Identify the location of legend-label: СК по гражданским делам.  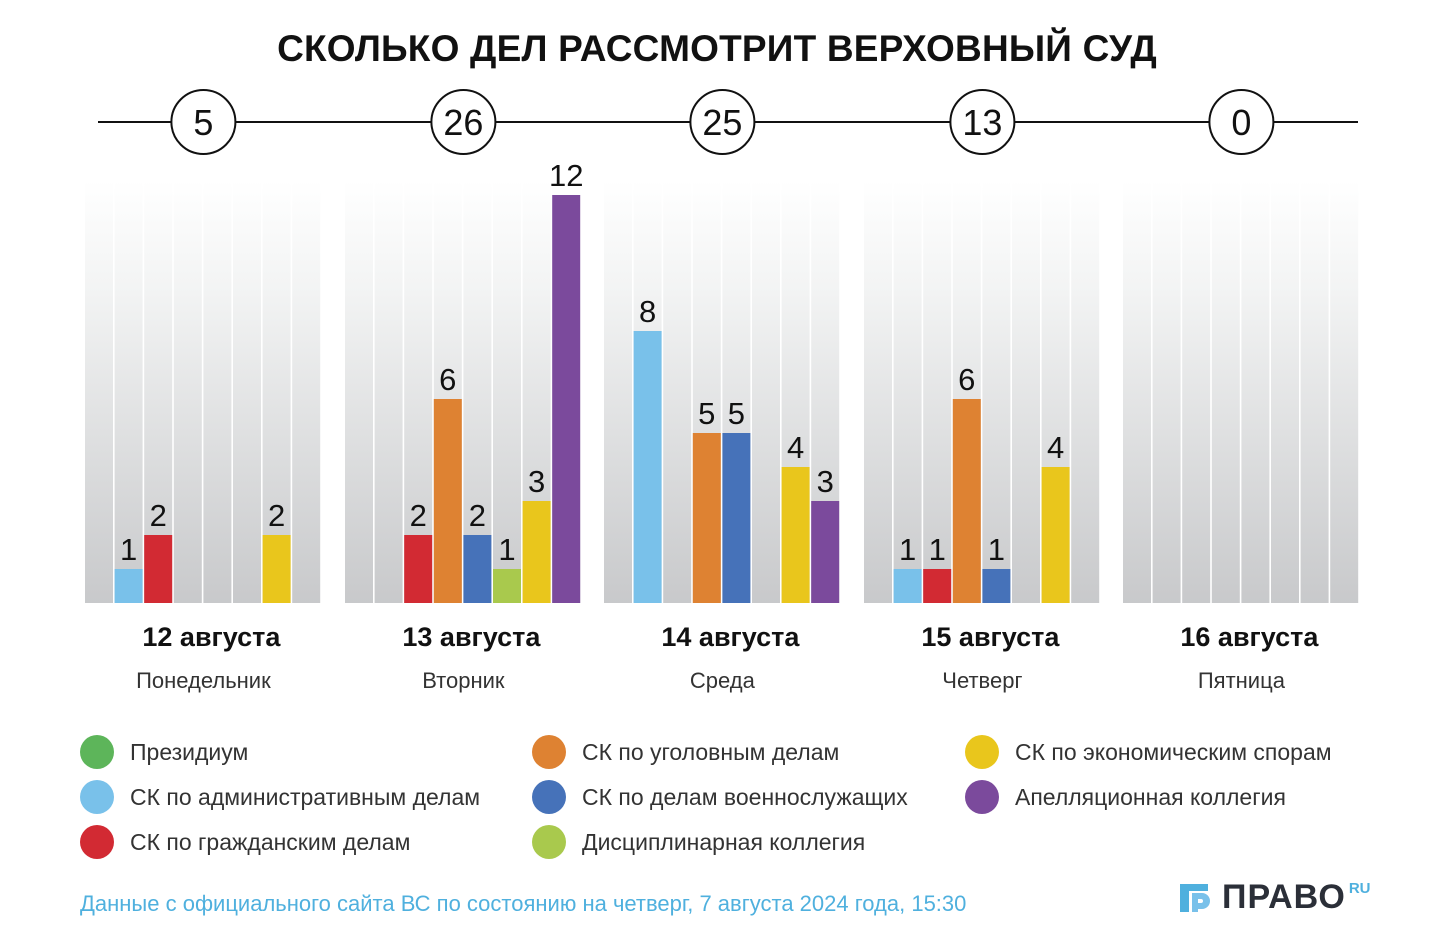
(270, 841).